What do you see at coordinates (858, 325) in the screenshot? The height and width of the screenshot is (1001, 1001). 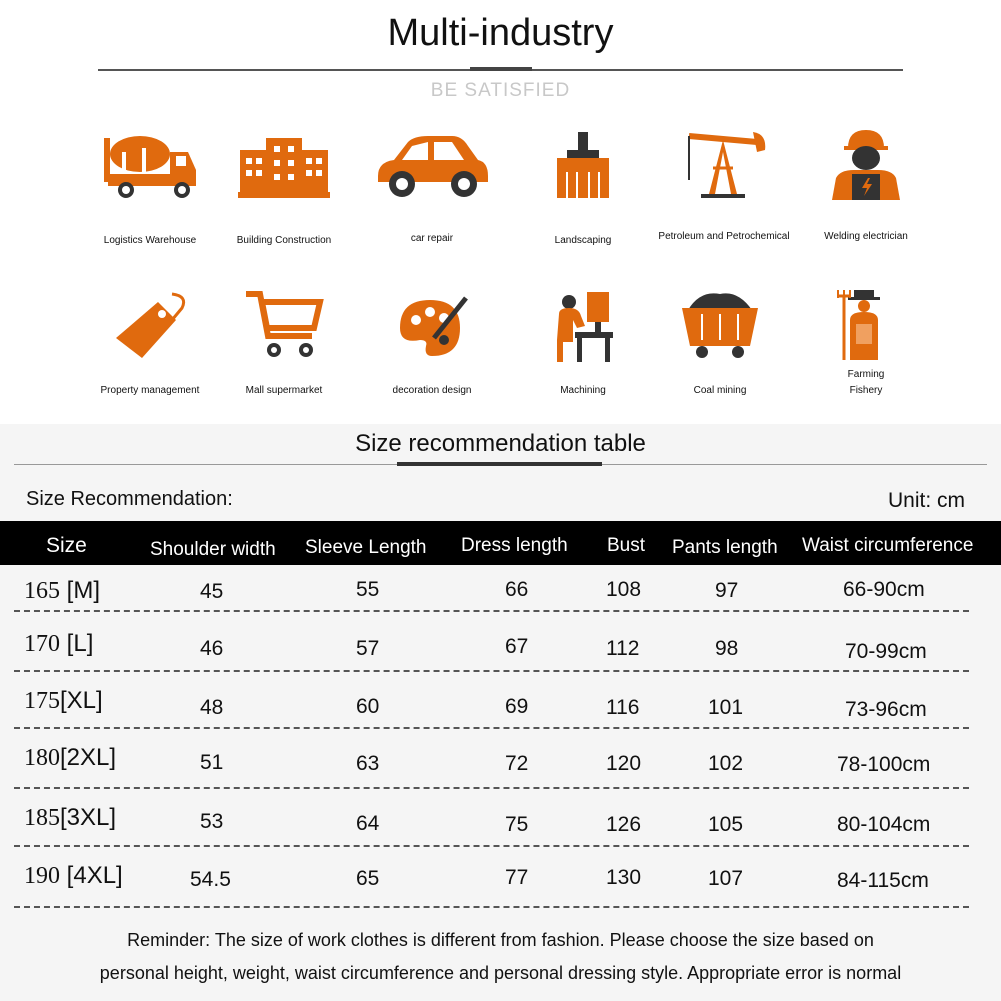 I see `farmer-icon` at bounding box center [858, 325].